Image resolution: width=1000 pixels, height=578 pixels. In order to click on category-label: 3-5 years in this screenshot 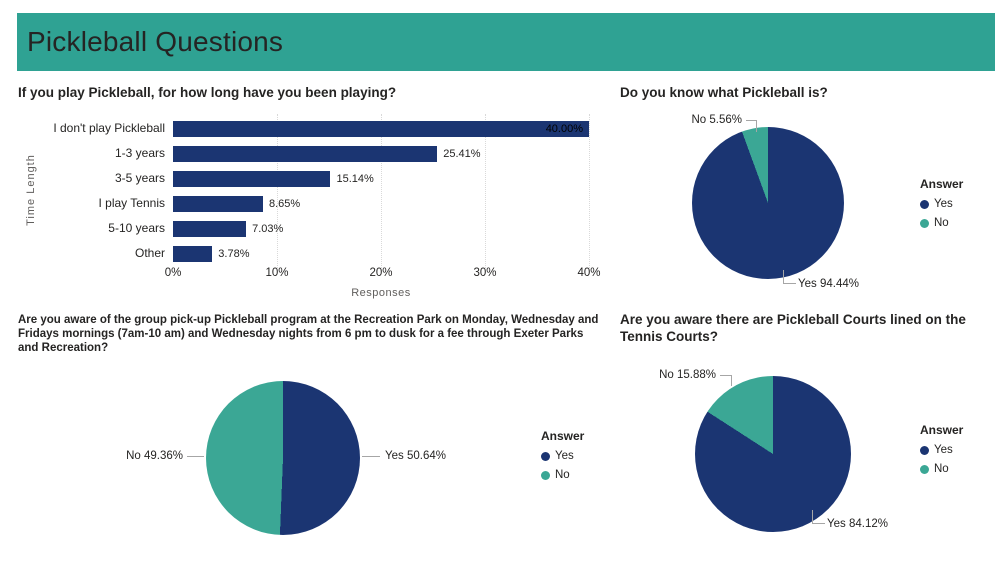, I will do `click(139, 178)`.